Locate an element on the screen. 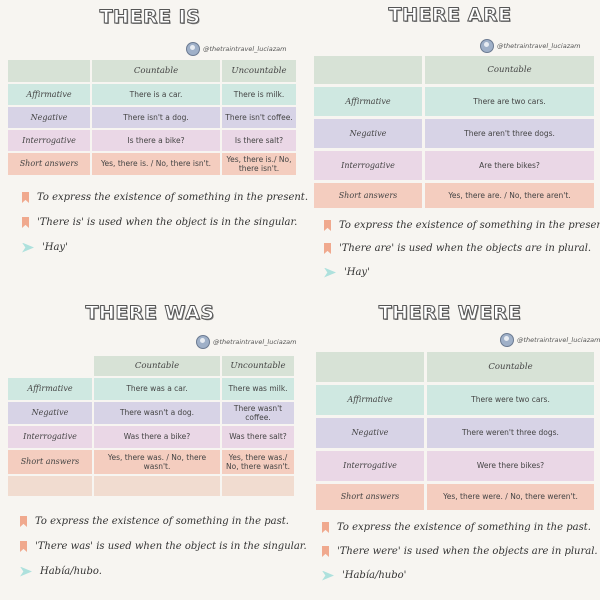 Image resolution: width=600 pixels, height=600 pixels. cell-short-countable: Yes, there was. / No, there wasn't. is located at coordinates (157, 462).